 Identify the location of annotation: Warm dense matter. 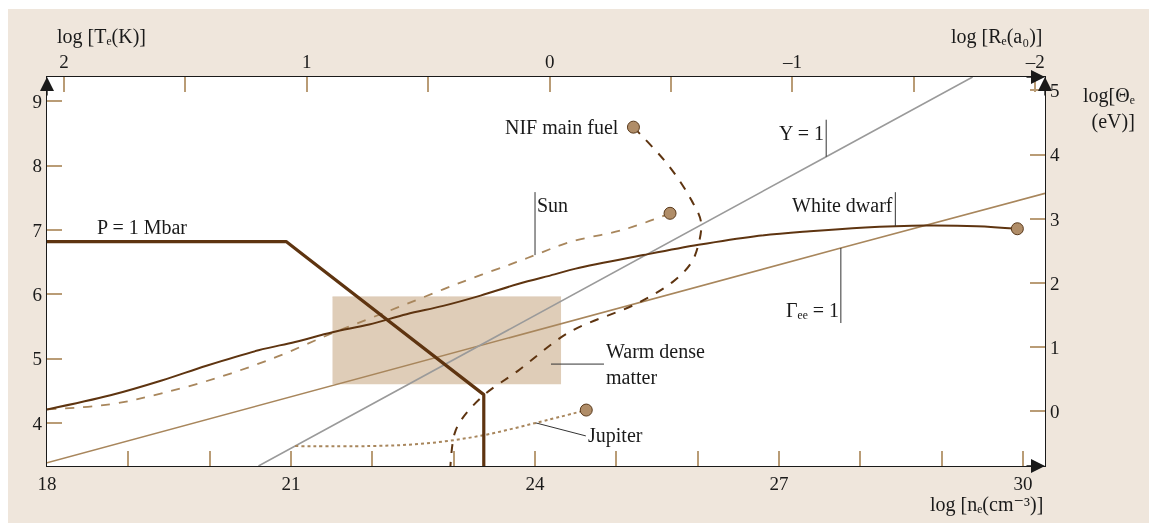
(656, 364).